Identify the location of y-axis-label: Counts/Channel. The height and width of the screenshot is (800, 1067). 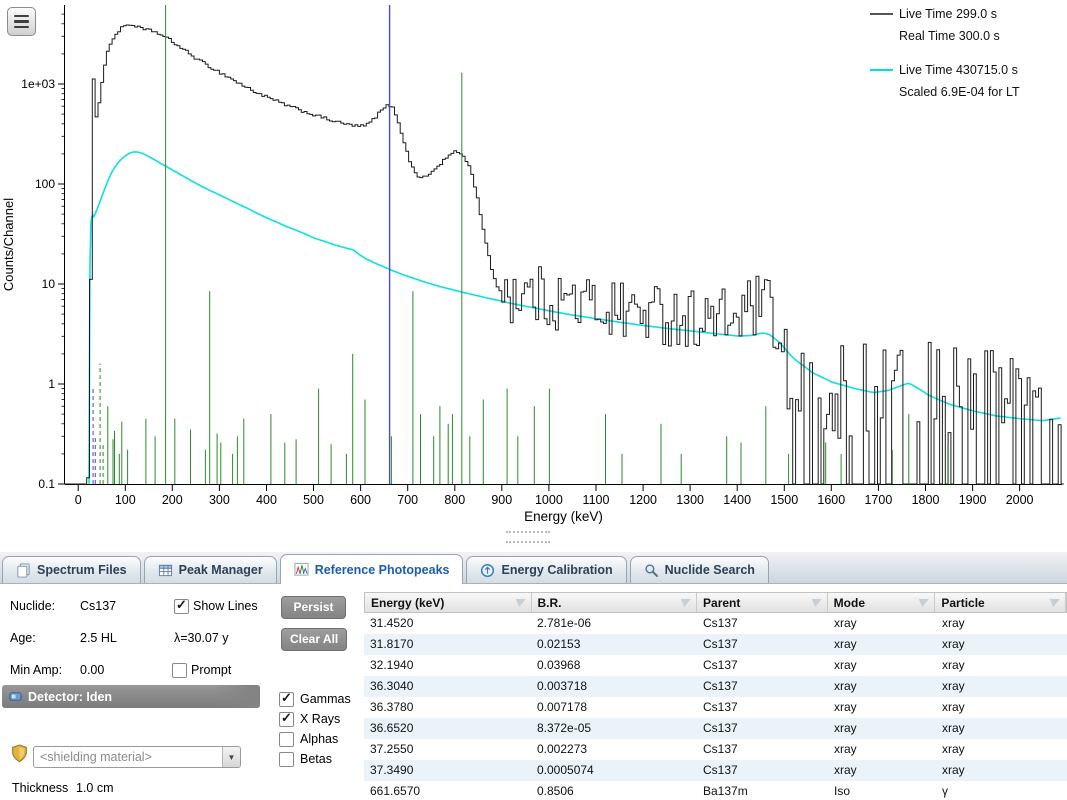
(8, 244).